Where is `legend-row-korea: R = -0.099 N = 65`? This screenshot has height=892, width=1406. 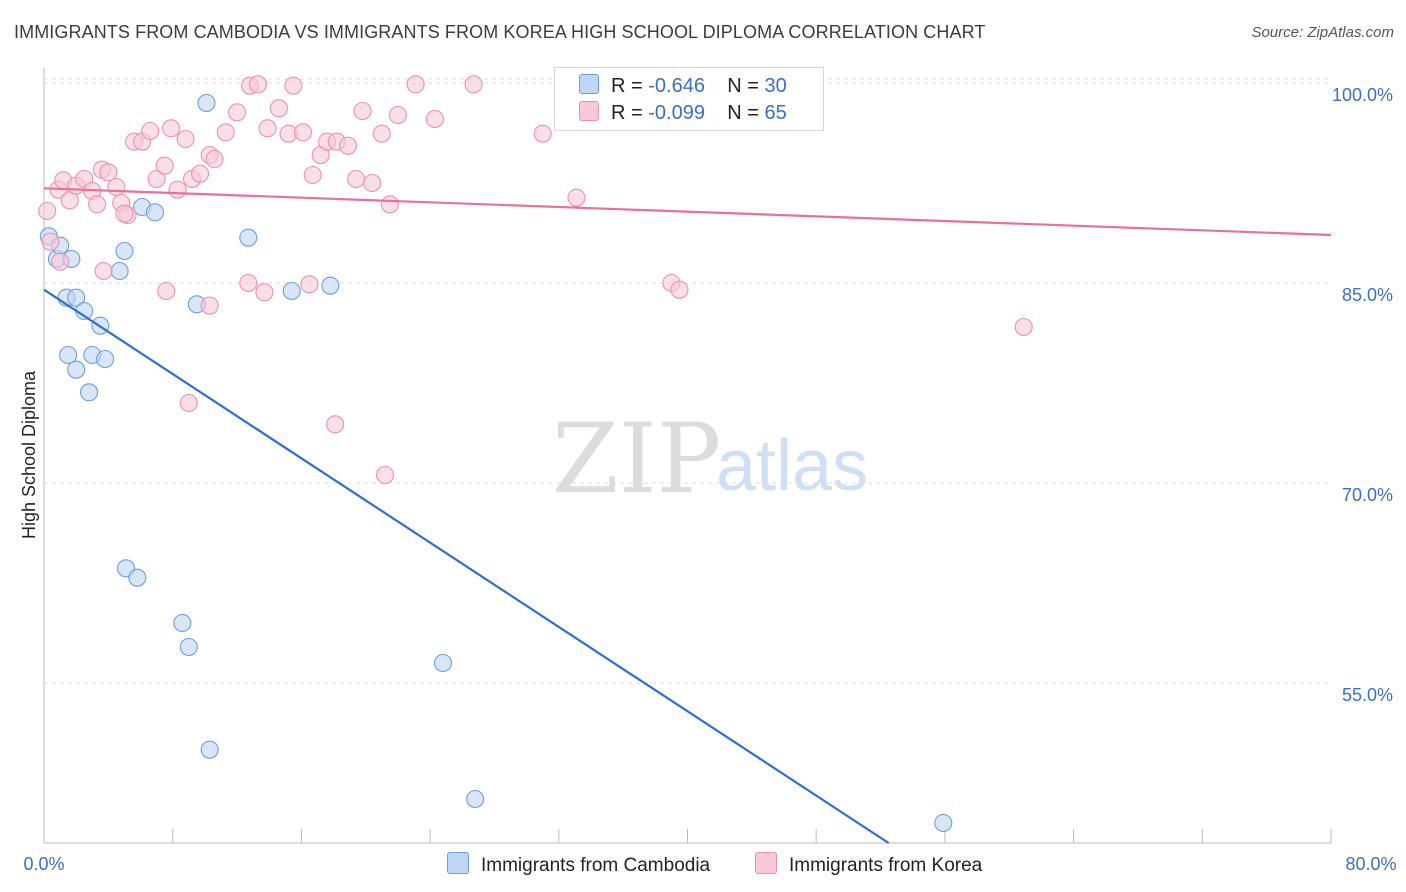
legend-row-korea: R = -0.099 N = 65 is located at coordinates (683, 114).